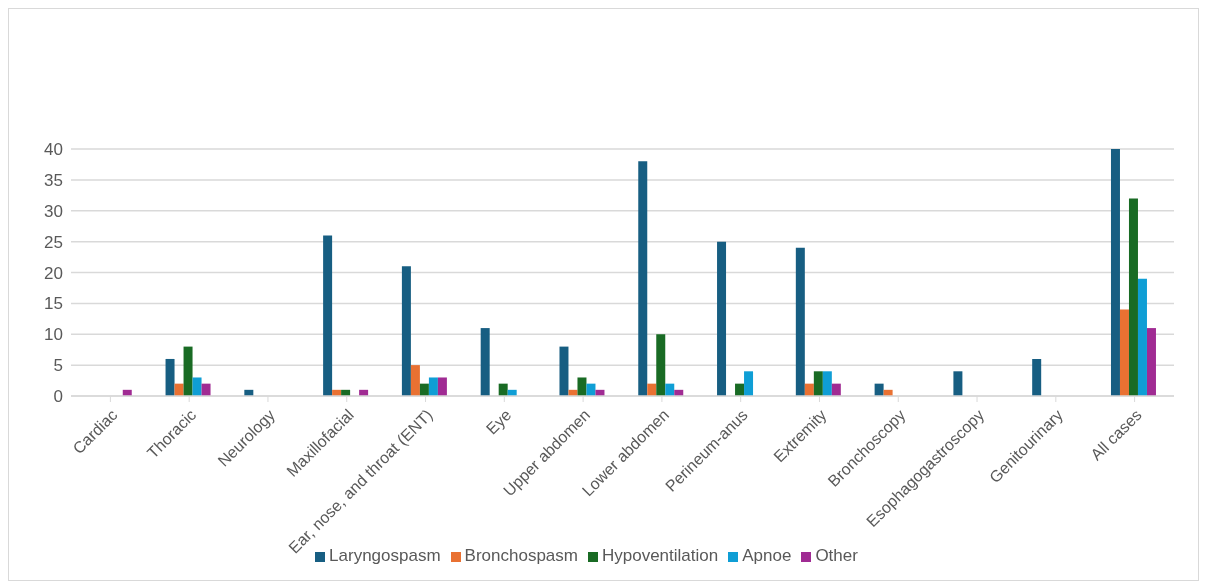 The image size is (1205, 587). I want to click on y-tick-label: 25, so click(53, 242).